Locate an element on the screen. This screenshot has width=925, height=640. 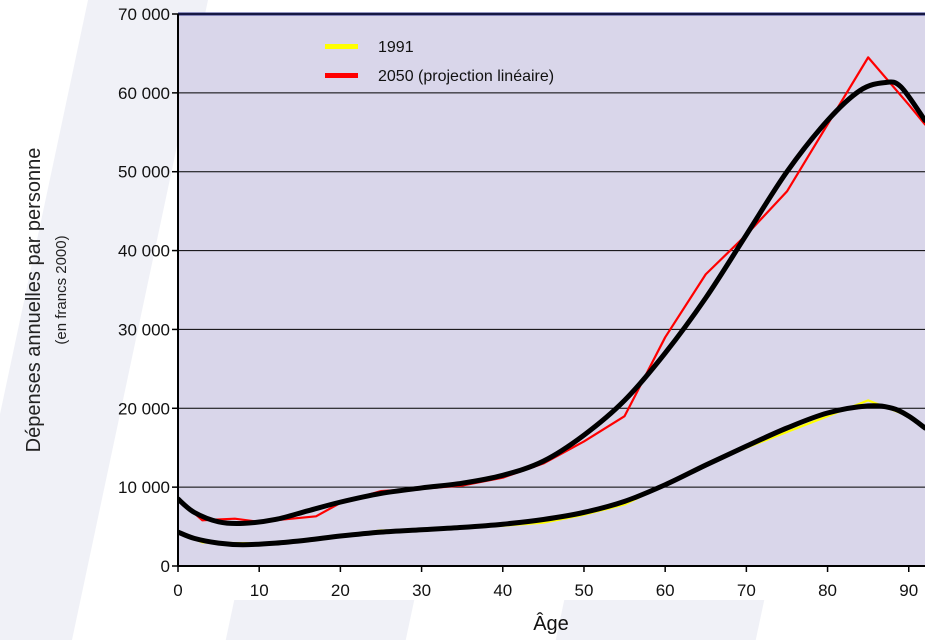
y-tick-label: 40 000 is located at coordinates (144, 251).